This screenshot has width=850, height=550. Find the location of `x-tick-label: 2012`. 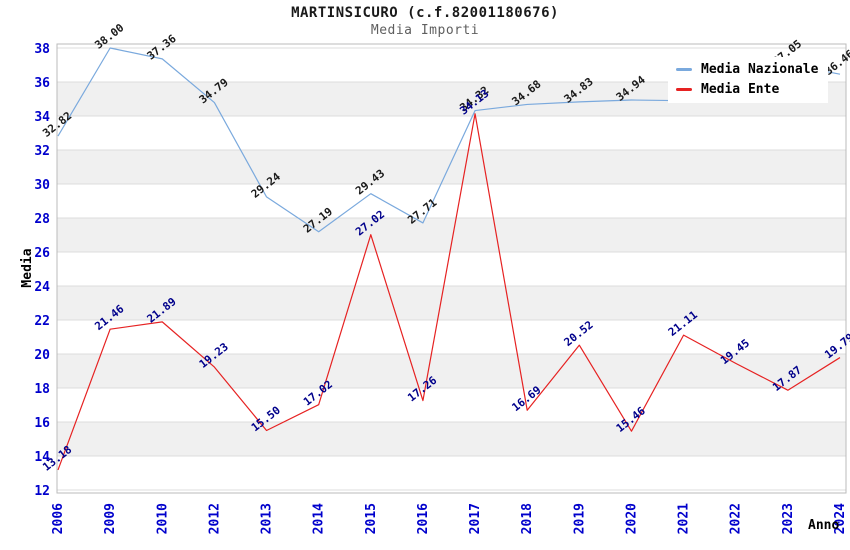

x-tick-label: 2012 is located at coordinates (214, 518).